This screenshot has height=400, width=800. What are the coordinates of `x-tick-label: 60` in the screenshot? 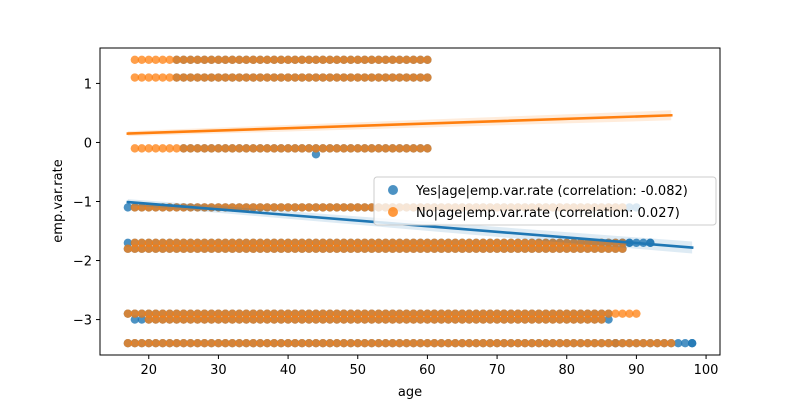 It's located at (427, 370).